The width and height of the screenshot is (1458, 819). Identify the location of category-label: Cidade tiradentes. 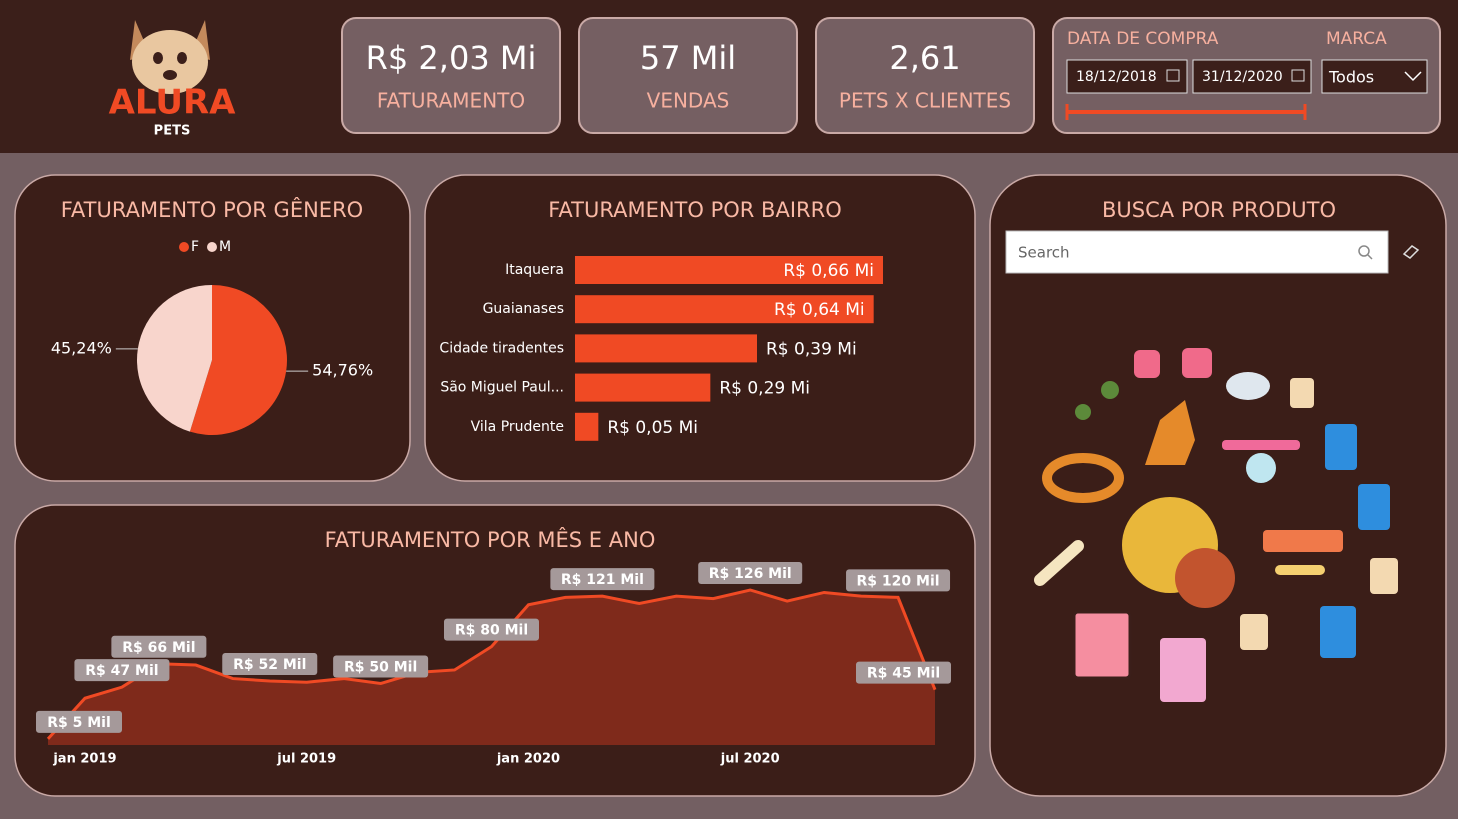
(501, 348).